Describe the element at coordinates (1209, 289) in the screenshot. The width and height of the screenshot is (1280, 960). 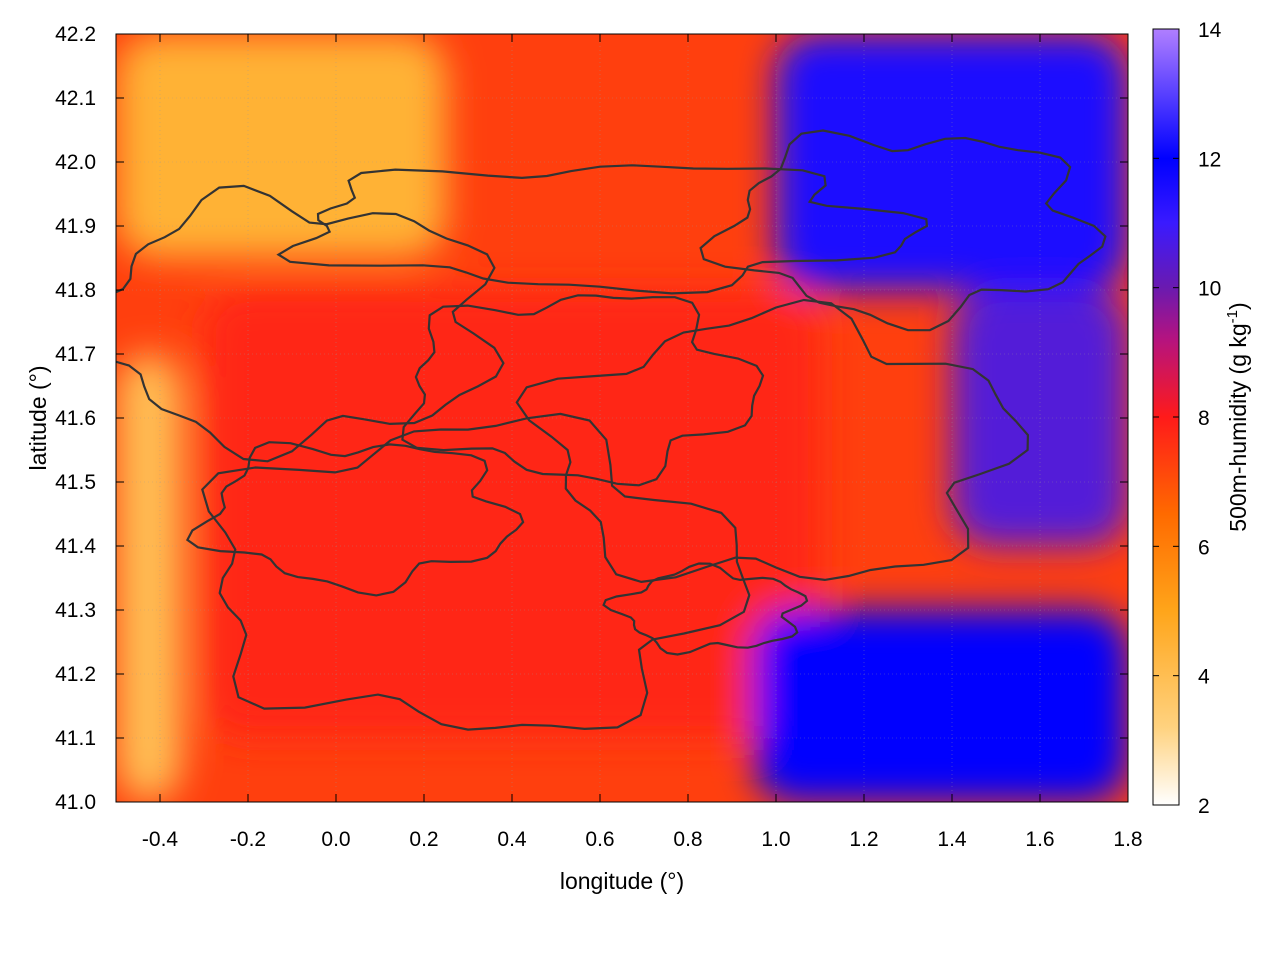
I see `colorbar-tick-label: 10` at that location.